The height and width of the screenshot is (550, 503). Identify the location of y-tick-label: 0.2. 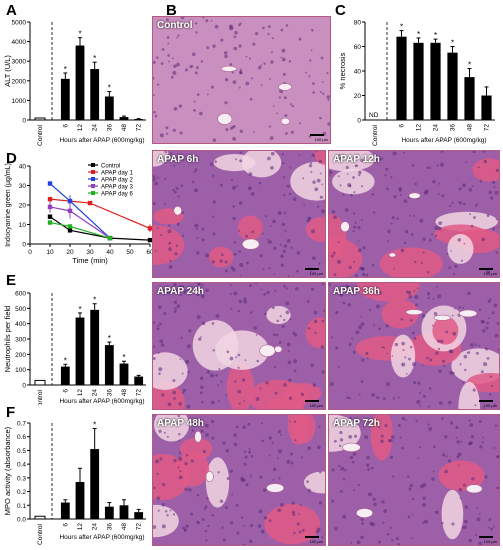
(21, 492).